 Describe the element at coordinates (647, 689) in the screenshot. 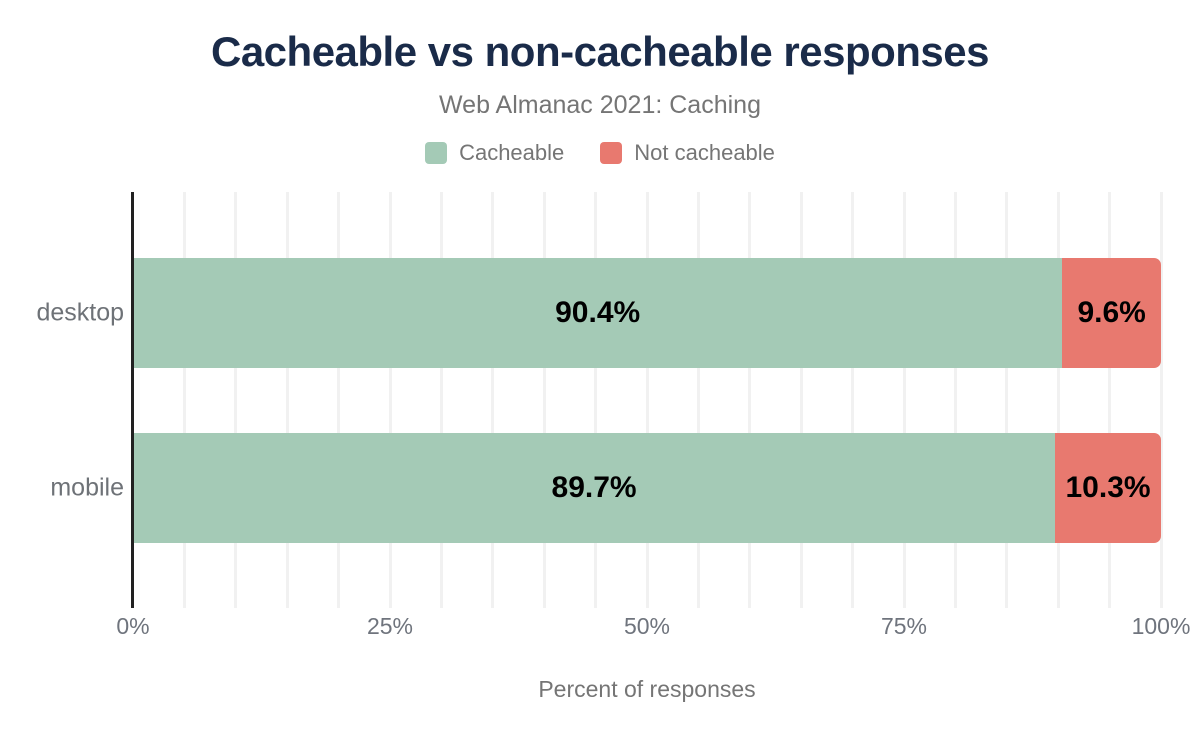

I see `x-axis-title: Percent of responses` at that location.